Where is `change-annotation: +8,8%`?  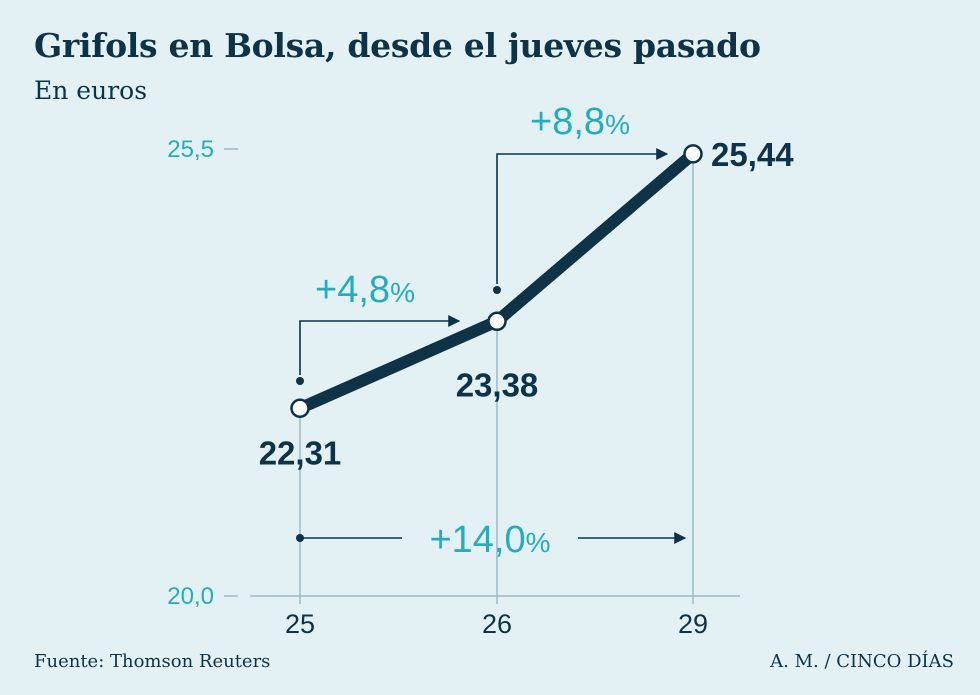
change-annotation: +8,8% is located at coordinates (581, 197).